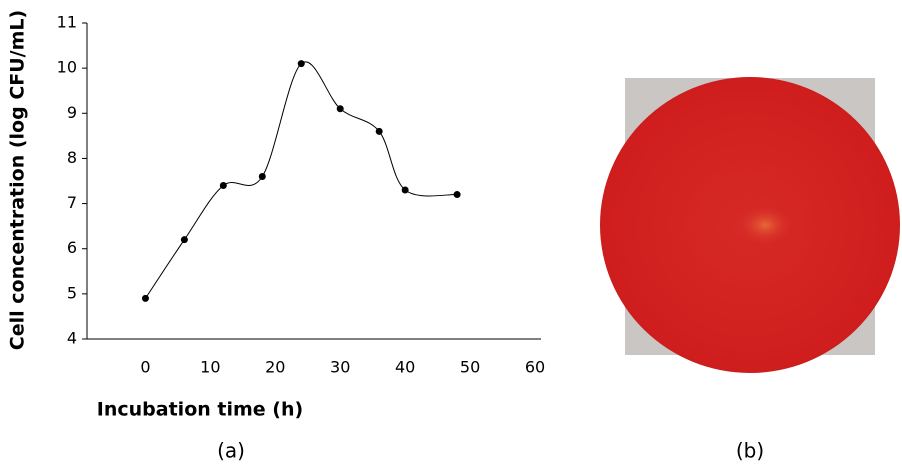 This screenshot has width=902, height=469. I want to click on x-tick-label: 10, so click(210, 367).